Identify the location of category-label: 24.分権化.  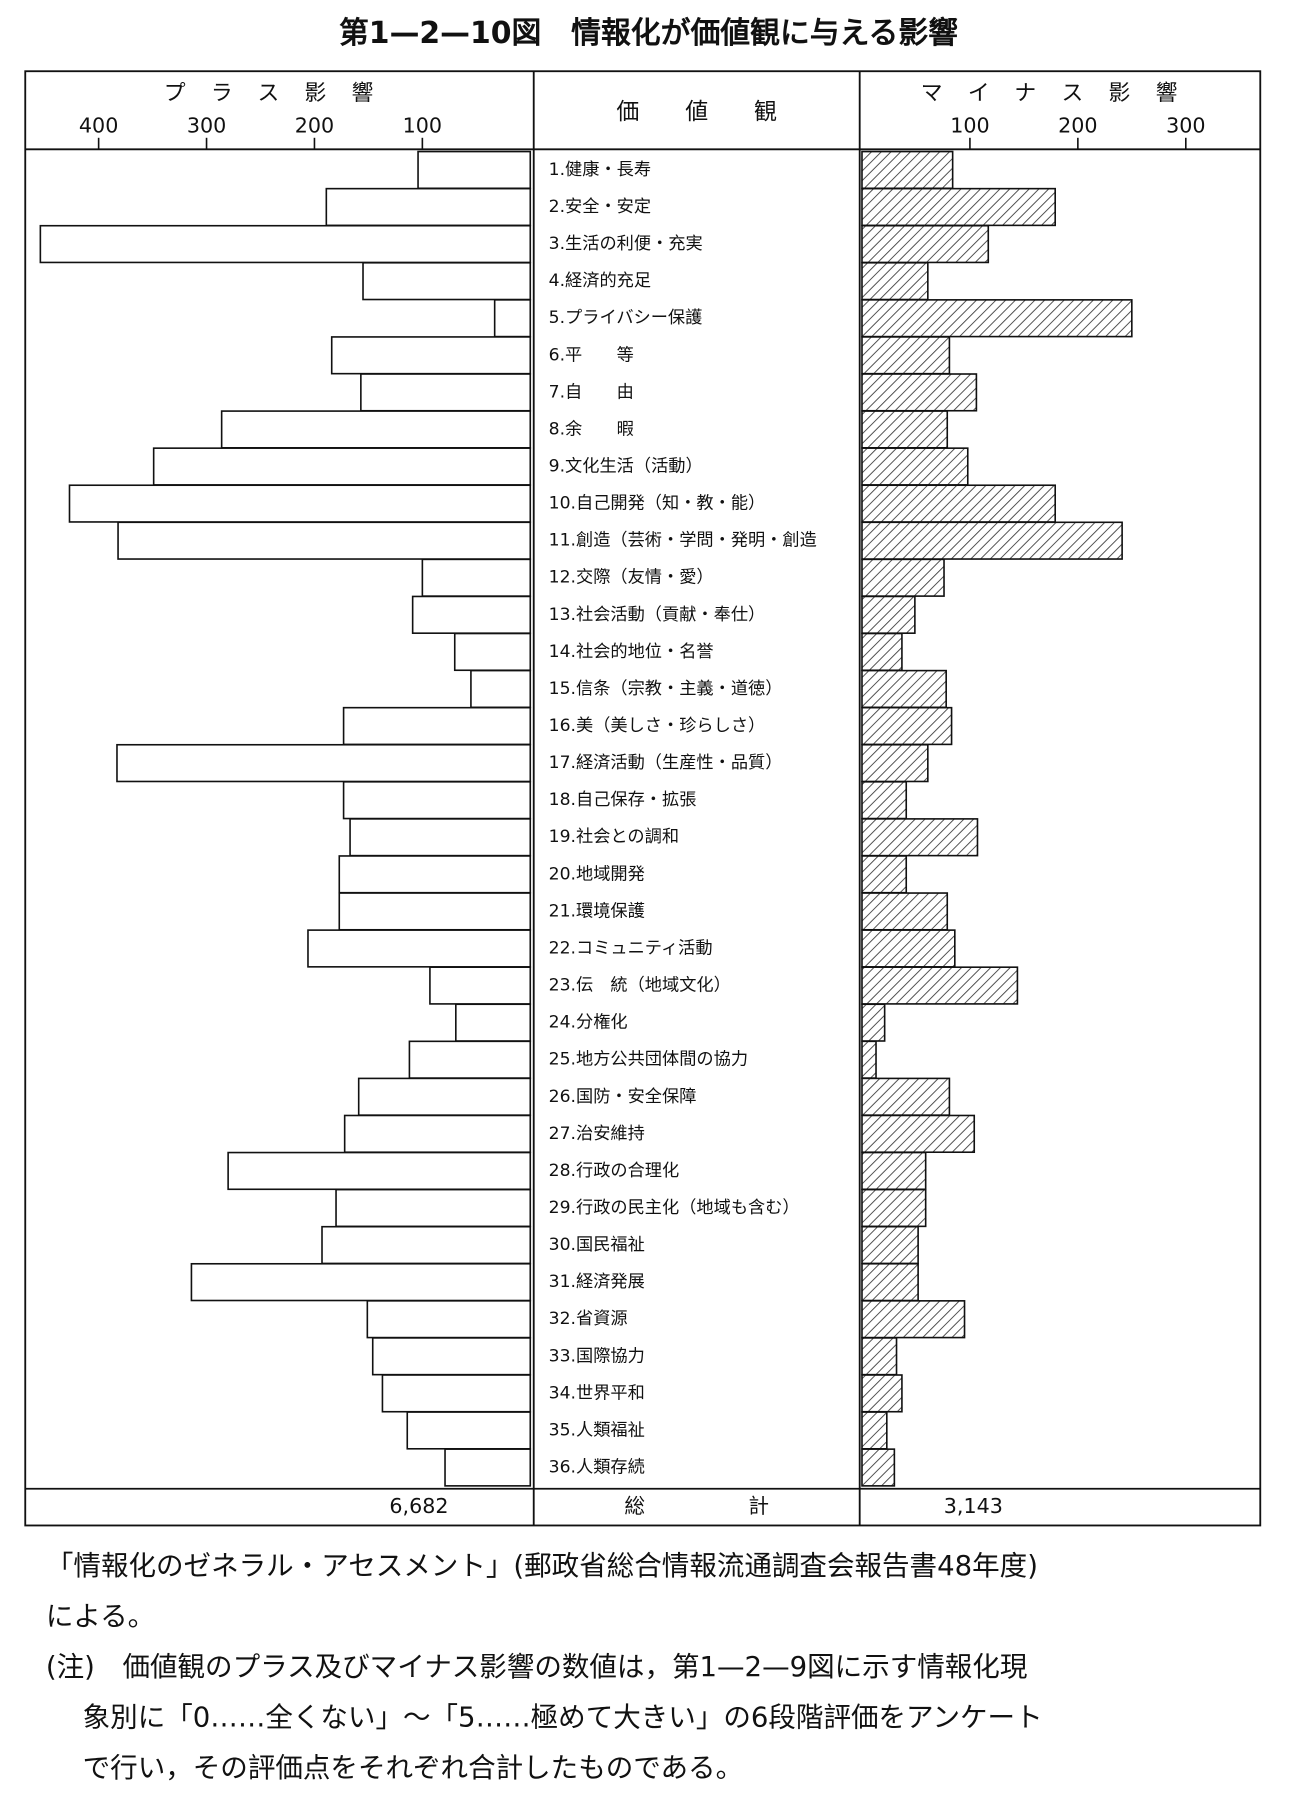
(588, 1023).